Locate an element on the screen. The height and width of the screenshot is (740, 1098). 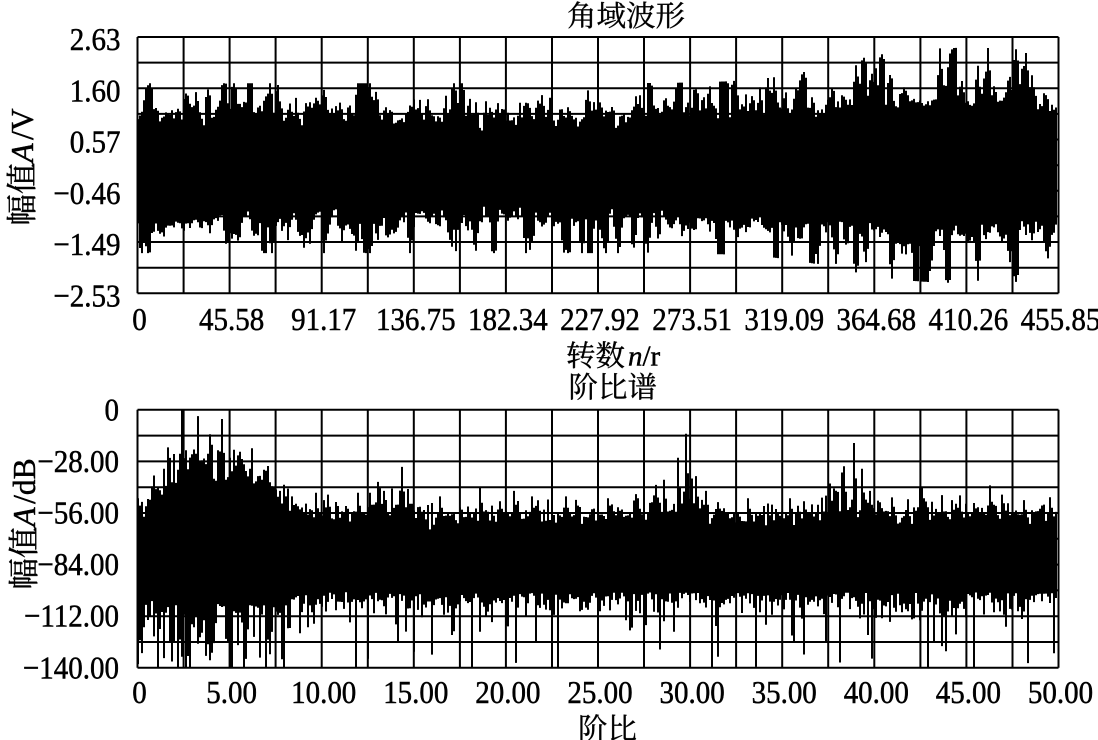
svg-text: −0.46 is located at coordinates (86, 194).